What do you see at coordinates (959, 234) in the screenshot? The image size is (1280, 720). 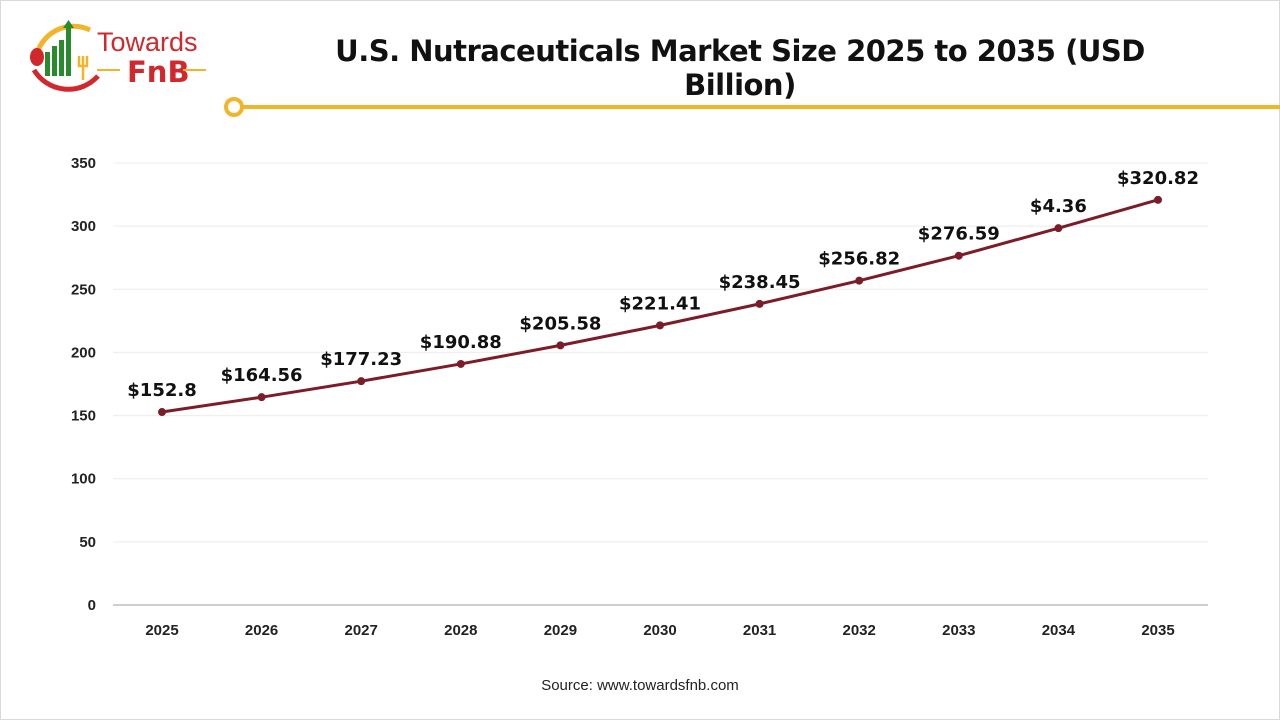 I see `data-label: $276.59` at bounding box center [959, 234].